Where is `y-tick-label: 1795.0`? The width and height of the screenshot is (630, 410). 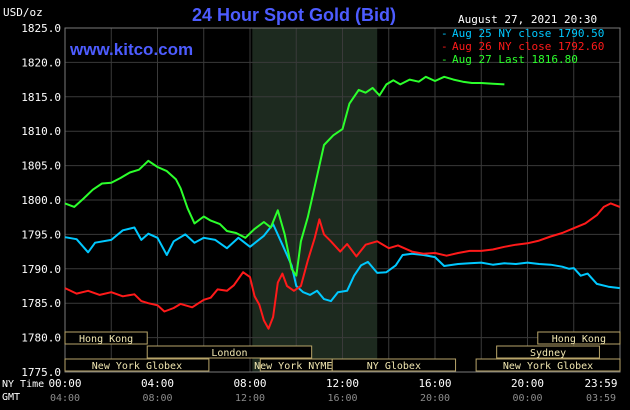
y-tick-label: 1795.0 is located at coordinates (41, 234).